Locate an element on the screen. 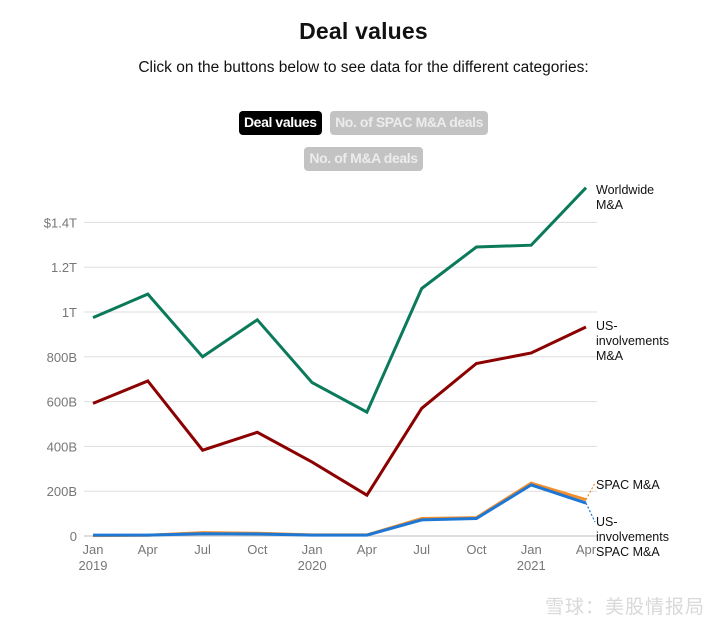 The image size is (727, 625). series-label: Worldwide is located at coordinates (625, 190).